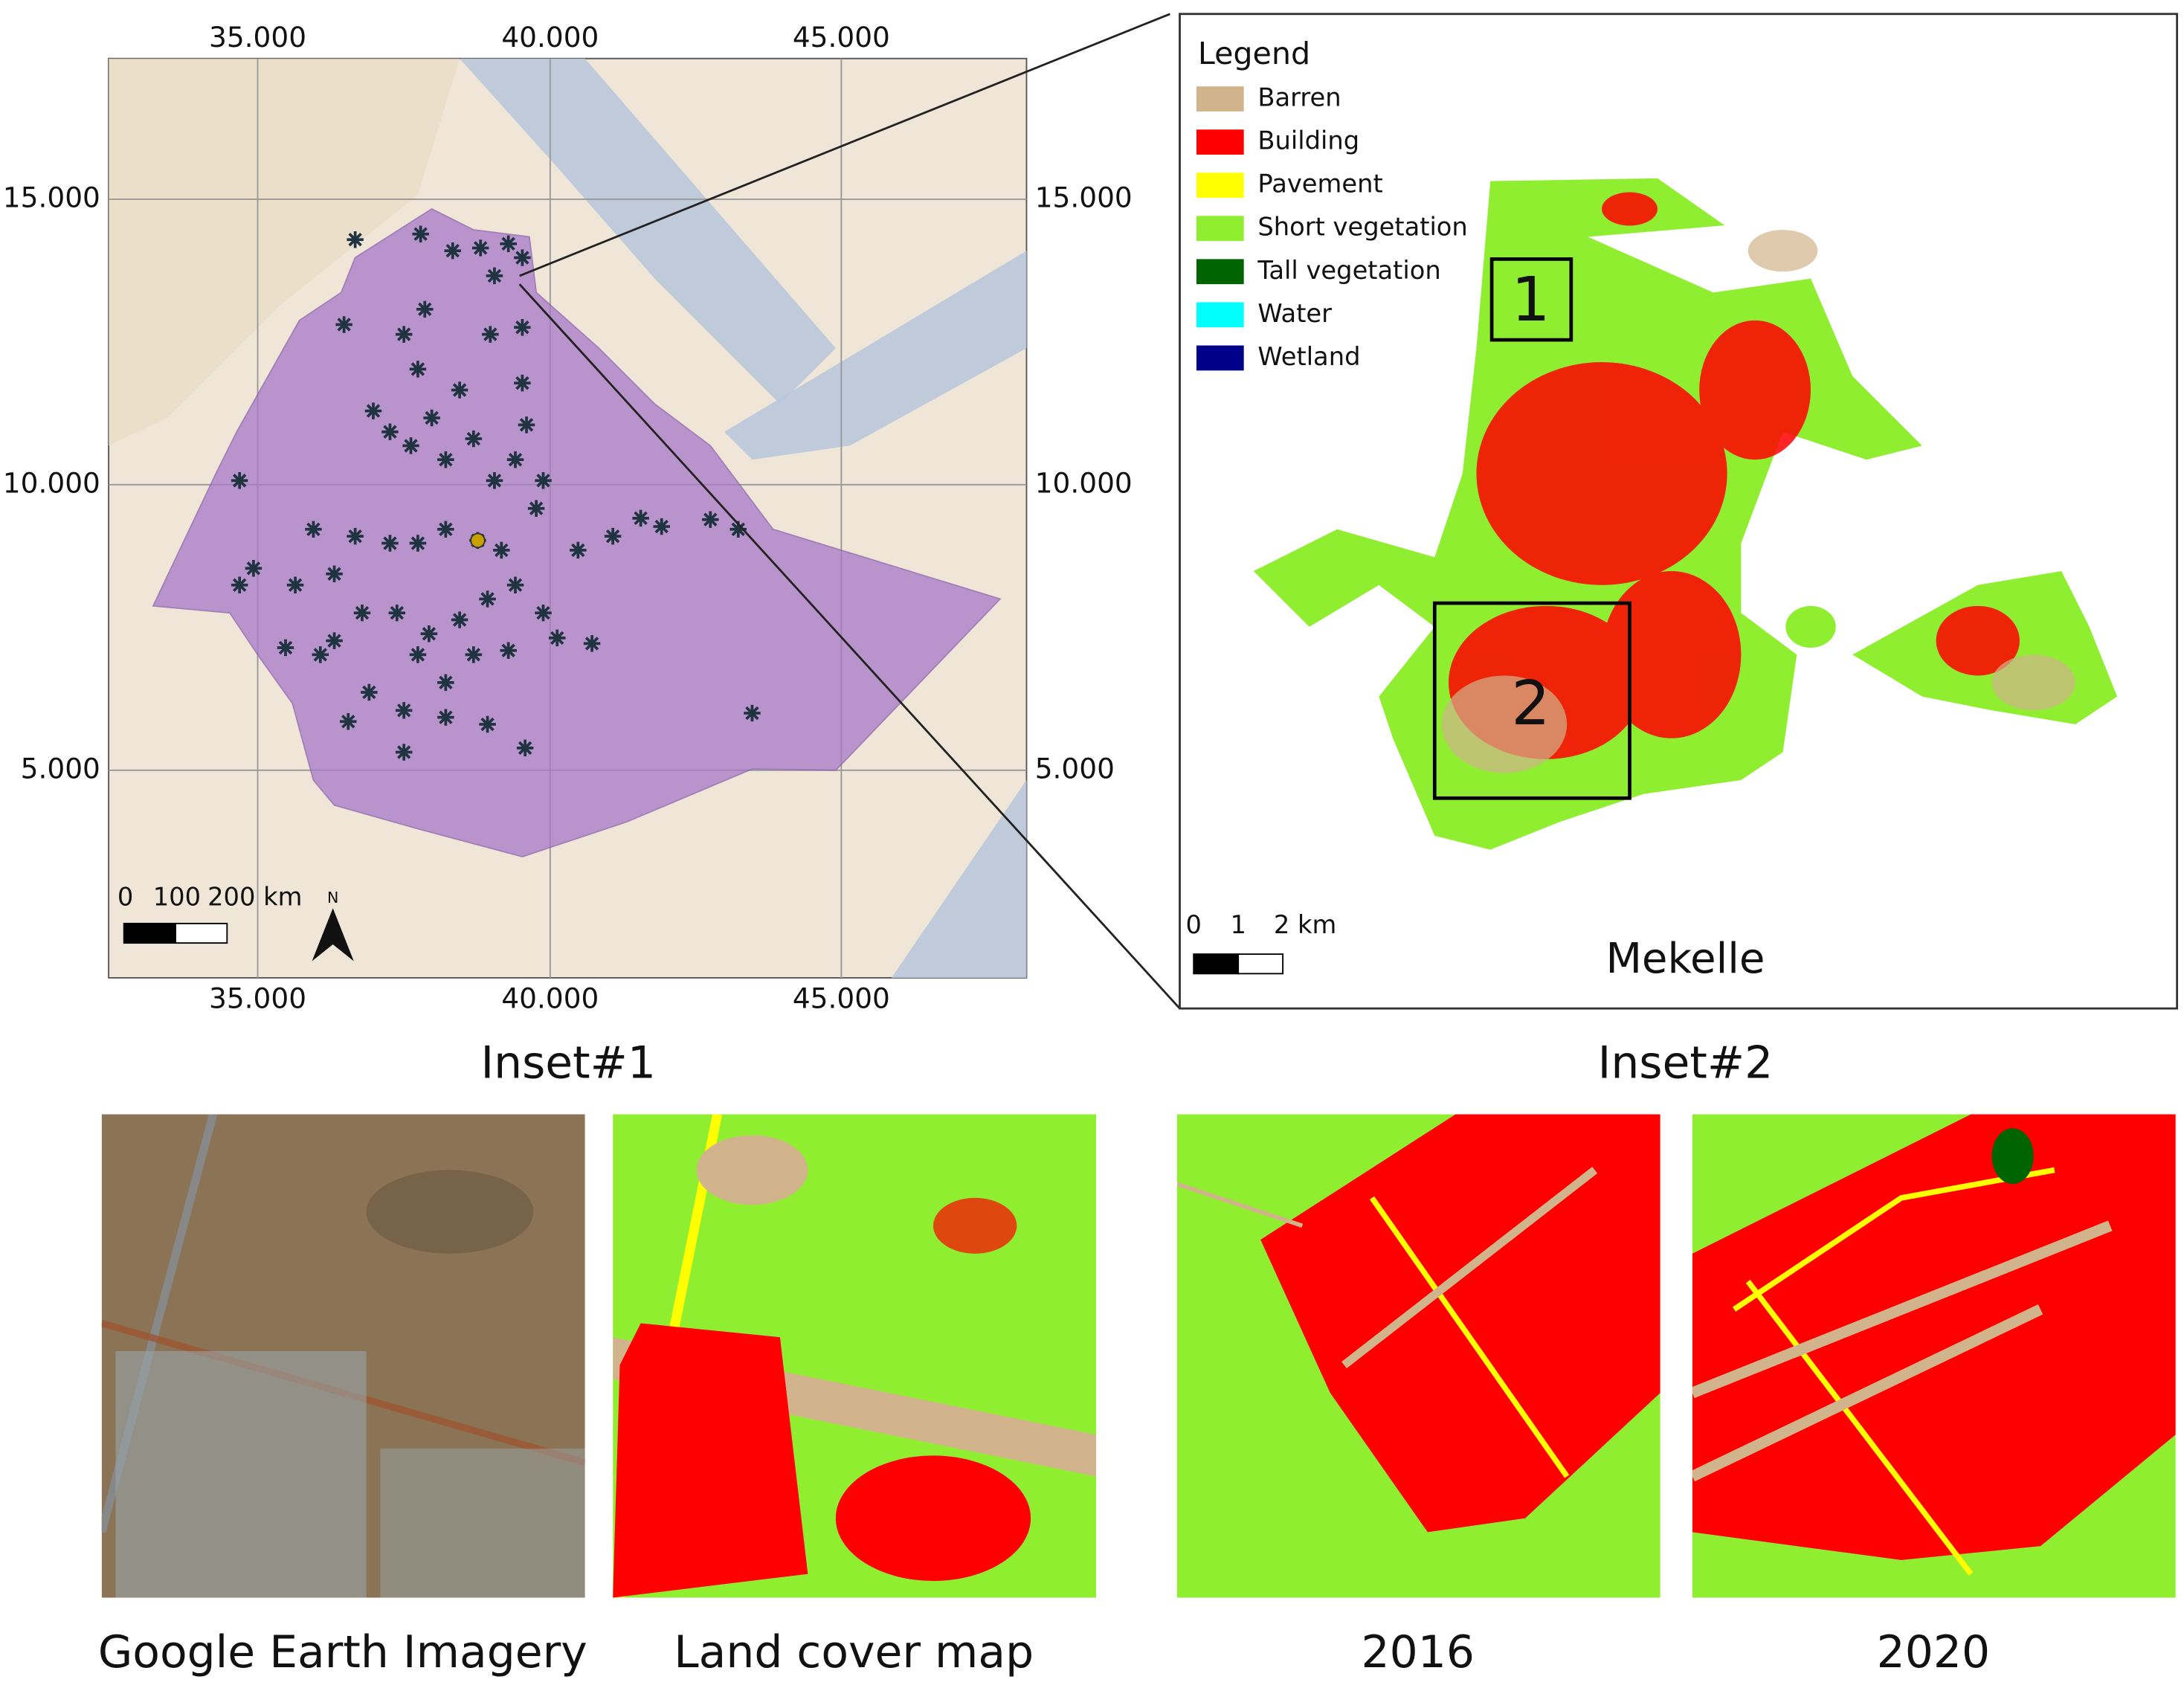 This screenshot has width=2184, height=1691. Describe the element at coordinates (285, 252) in the screenshot. I see `desert` at that location.